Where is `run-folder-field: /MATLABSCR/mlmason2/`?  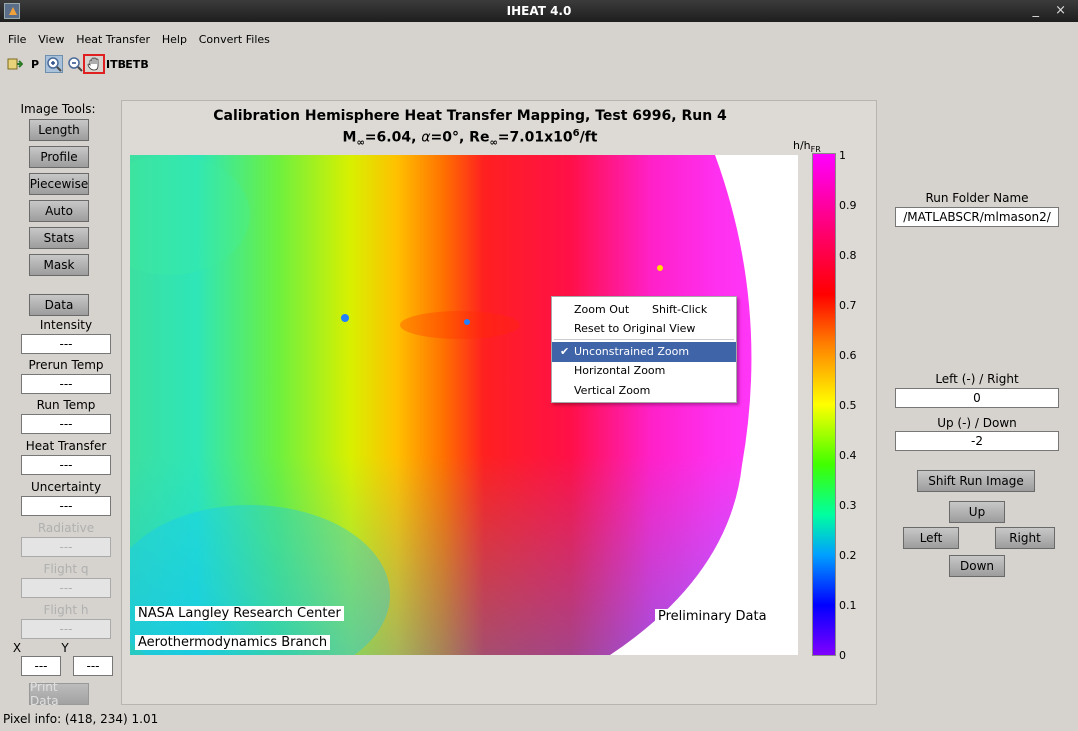
run-folder-field: /MATLABSCR/mlmason2/ is located at coordinates (977, 217).